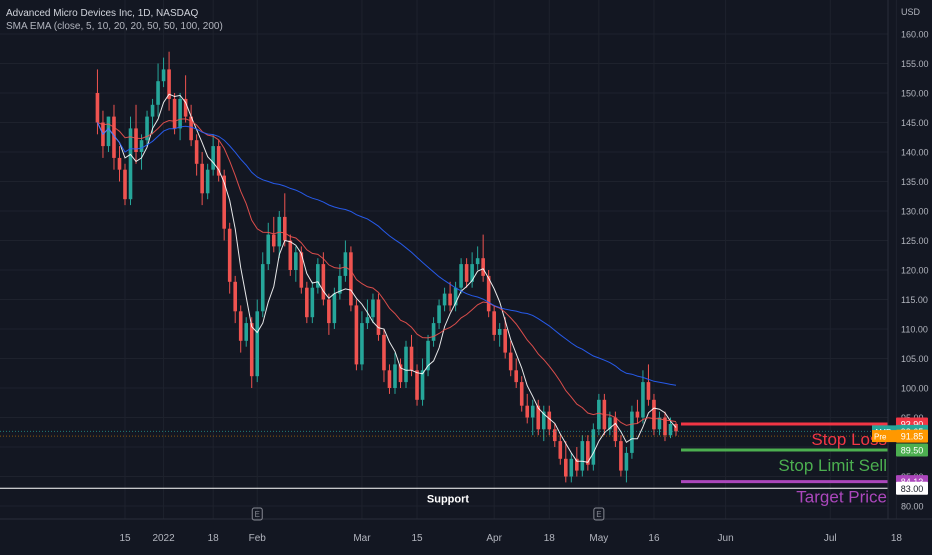  Describe the element at coordinates (849, 439) in the screenshot. I see `level-label: Stop Loss` at that location.